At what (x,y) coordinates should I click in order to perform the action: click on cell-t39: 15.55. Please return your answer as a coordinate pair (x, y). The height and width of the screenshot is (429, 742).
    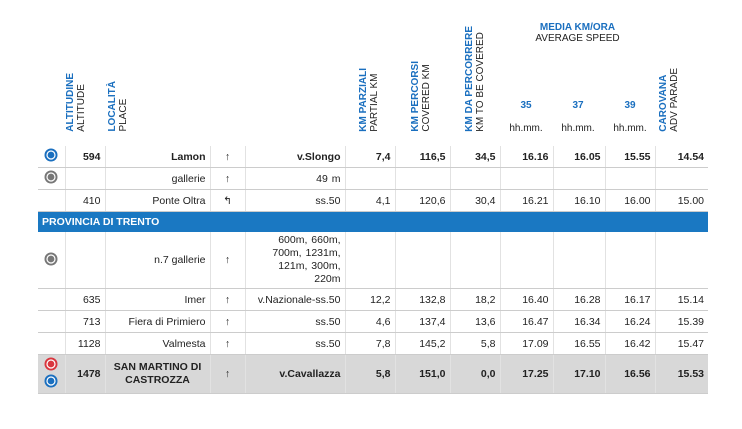
    Looking at the image, I should click on (629, 157).